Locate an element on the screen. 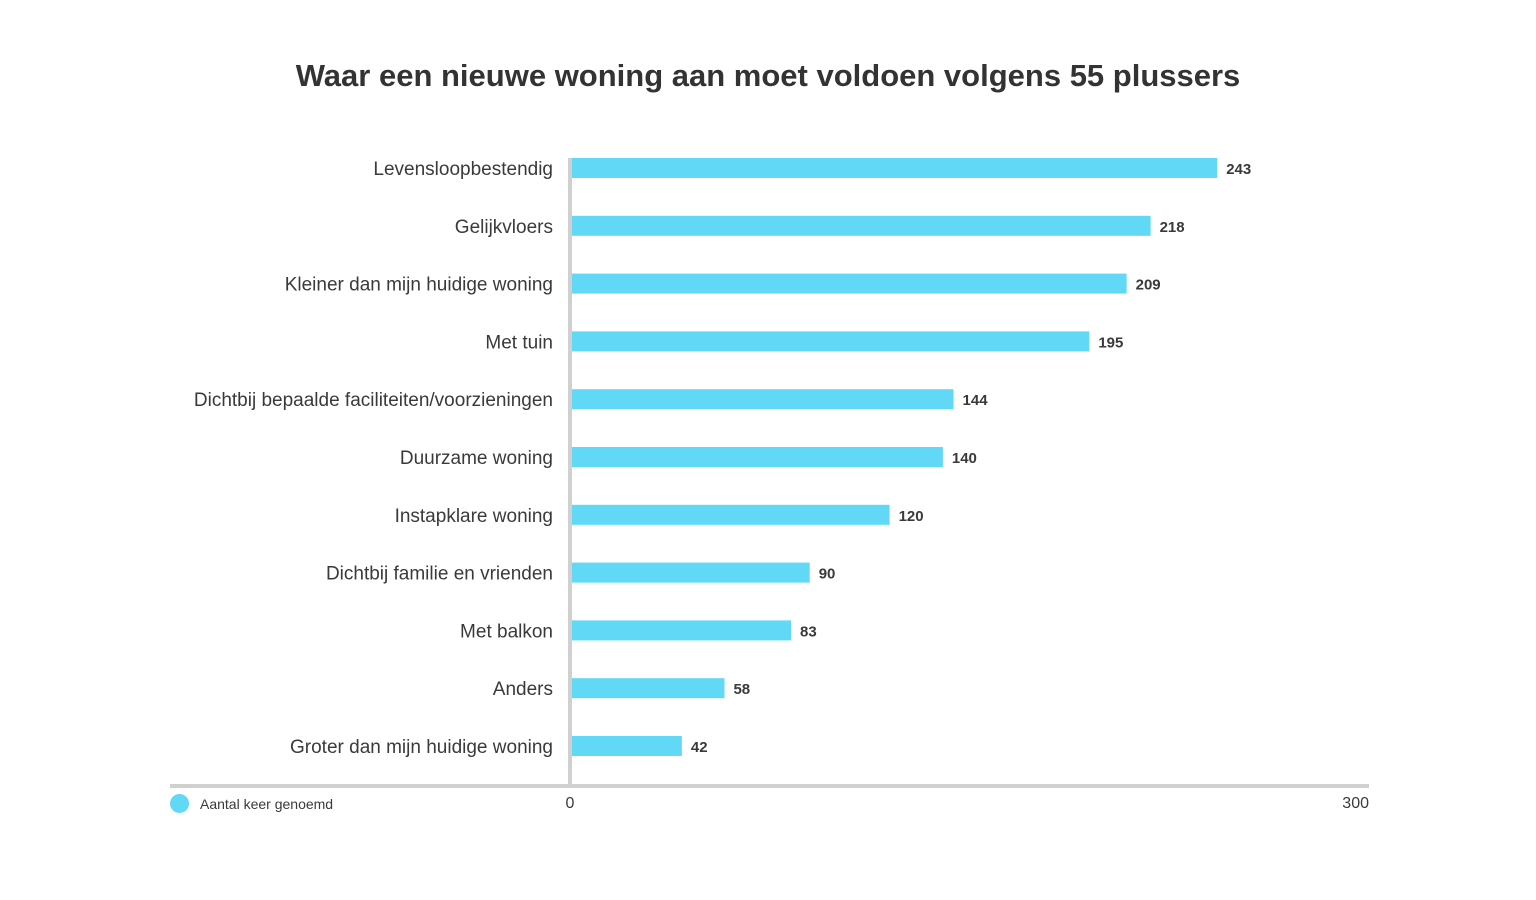  category-label: Met tuin is located at coordinates (519, 342).